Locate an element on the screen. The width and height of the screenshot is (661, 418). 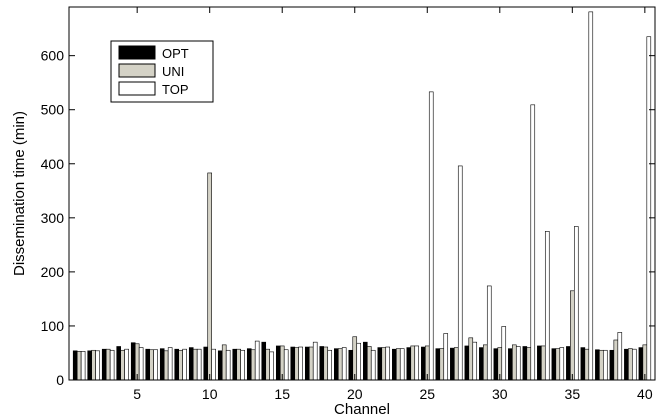
legend-swatch-top is located at coordinates (137, 88).